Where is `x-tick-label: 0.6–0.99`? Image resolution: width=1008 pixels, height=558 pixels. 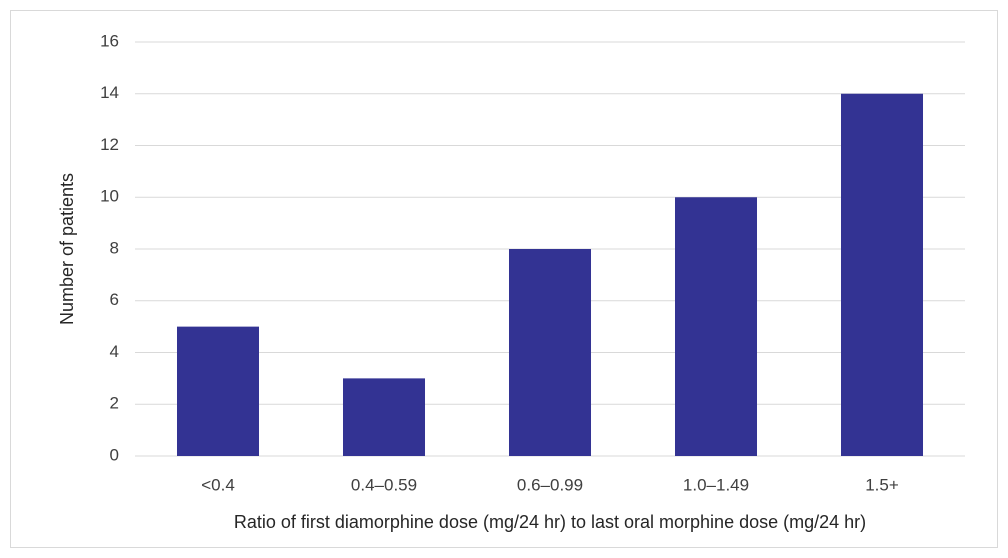
x-tick-label: 0.6–0.99 is located at coordinates (550, 484).